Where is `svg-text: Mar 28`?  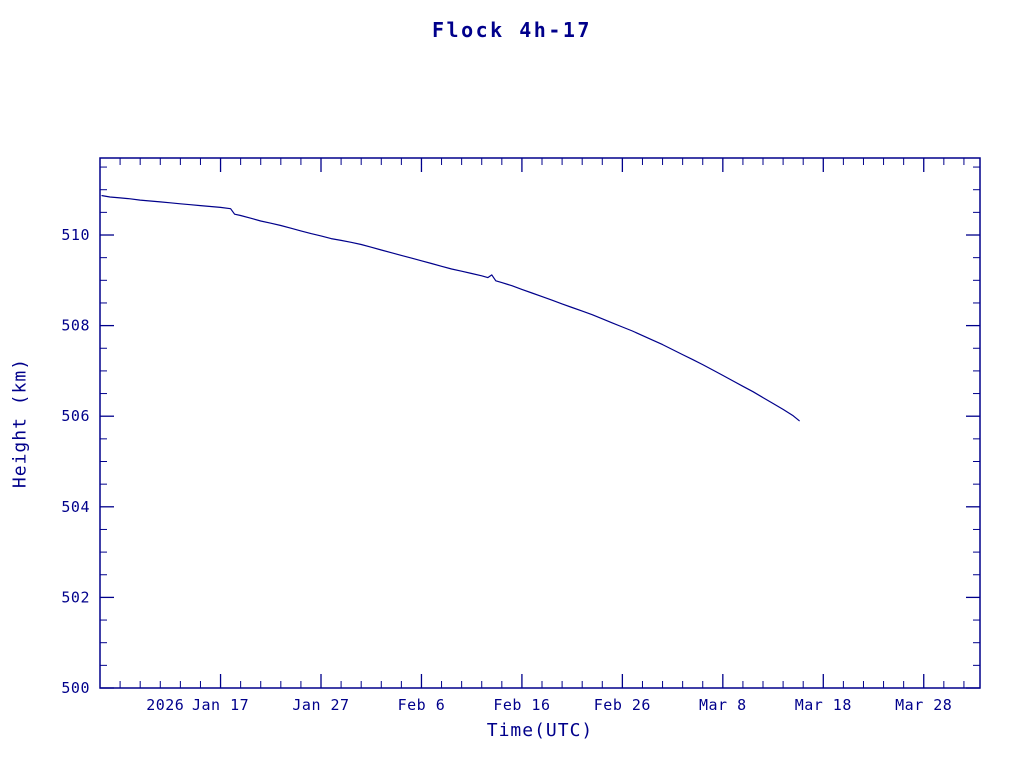
svg-text: Mar 28 is located at coordinates (923, 705).